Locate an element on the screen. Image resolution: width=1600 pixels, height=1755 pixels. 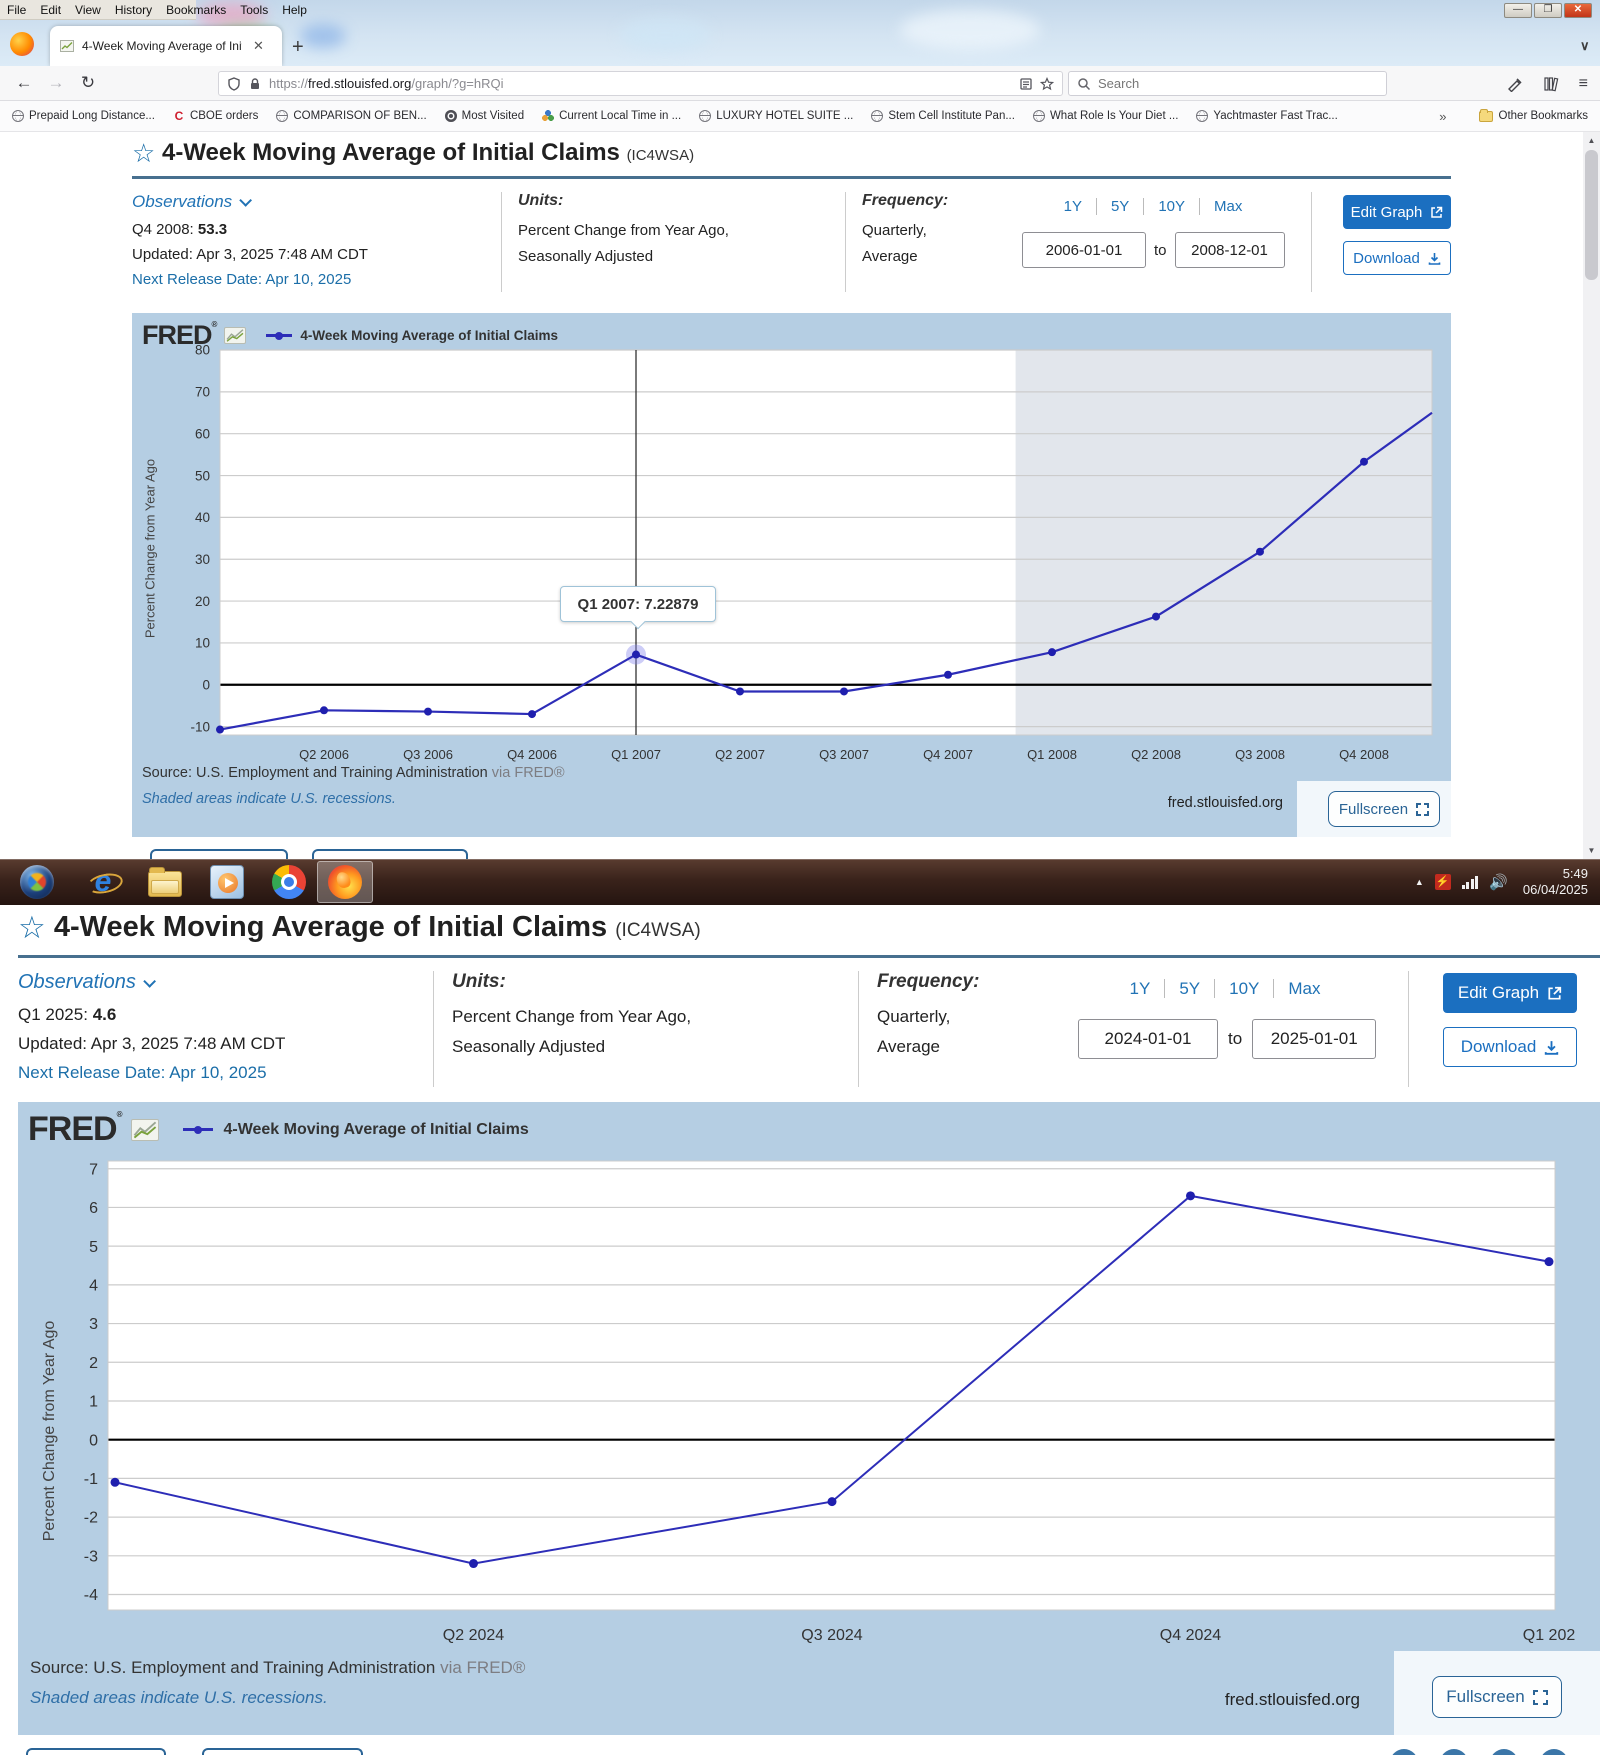
bookmark-item: C CBOE orders is located at coordinates (216, 116).